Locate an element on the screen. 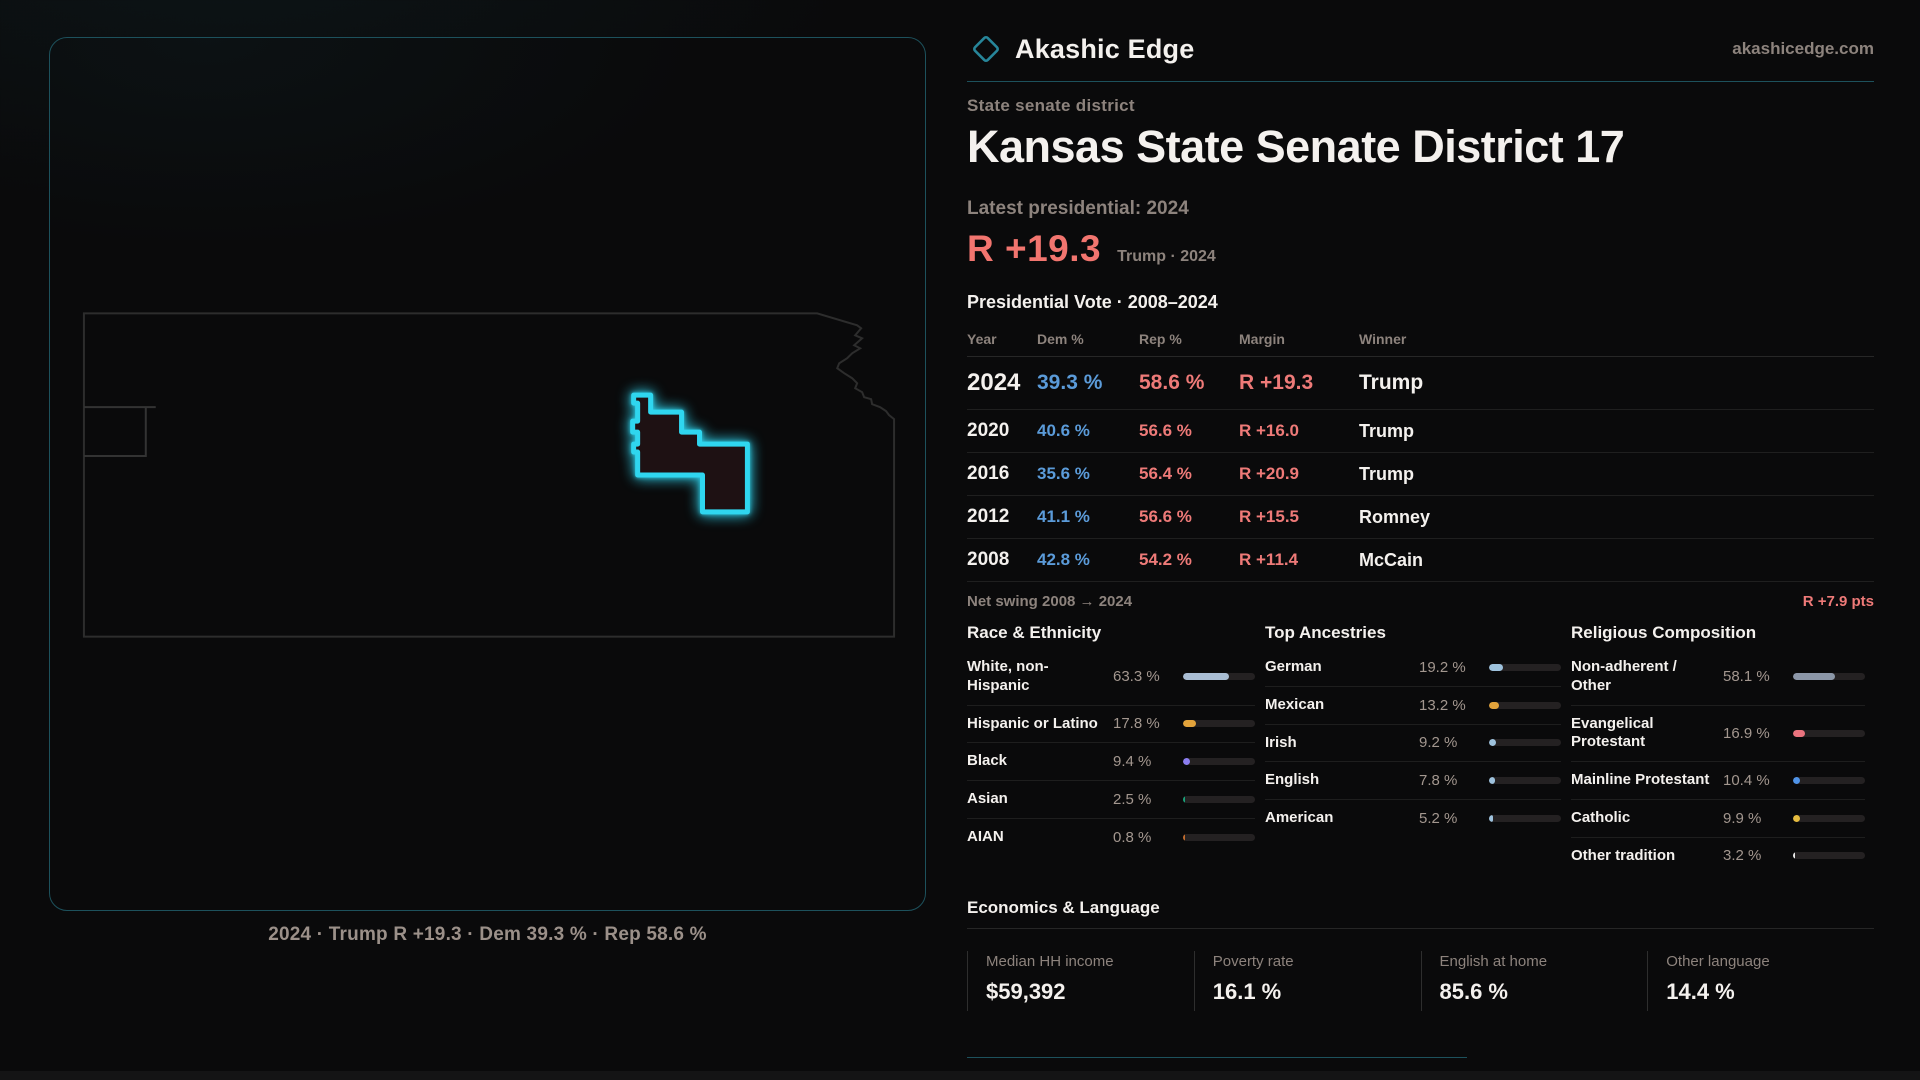  list-item: Asian 2.5 % is located at coordinates (1111, 799).